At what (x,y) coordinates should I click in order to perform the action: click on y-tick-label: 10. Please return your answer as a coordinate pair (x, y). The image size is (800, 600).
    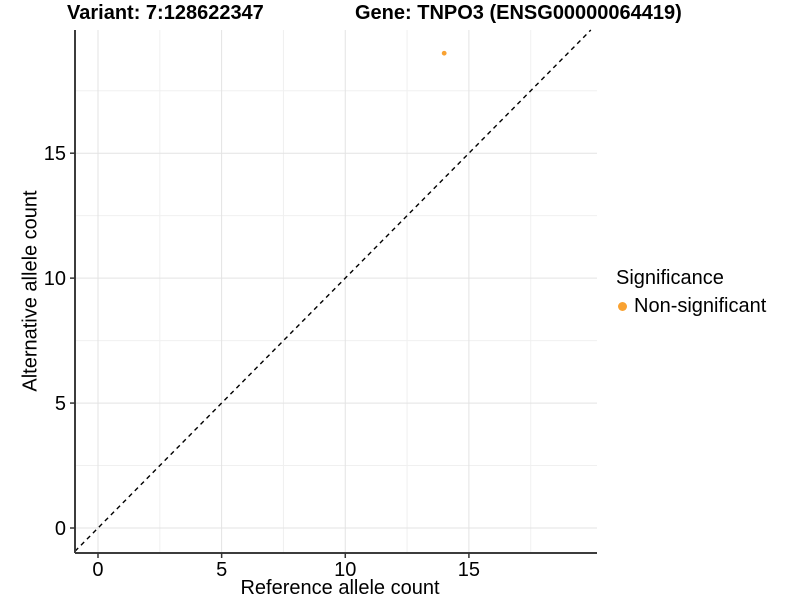
    Looking at the image, I should click on (55, 279).